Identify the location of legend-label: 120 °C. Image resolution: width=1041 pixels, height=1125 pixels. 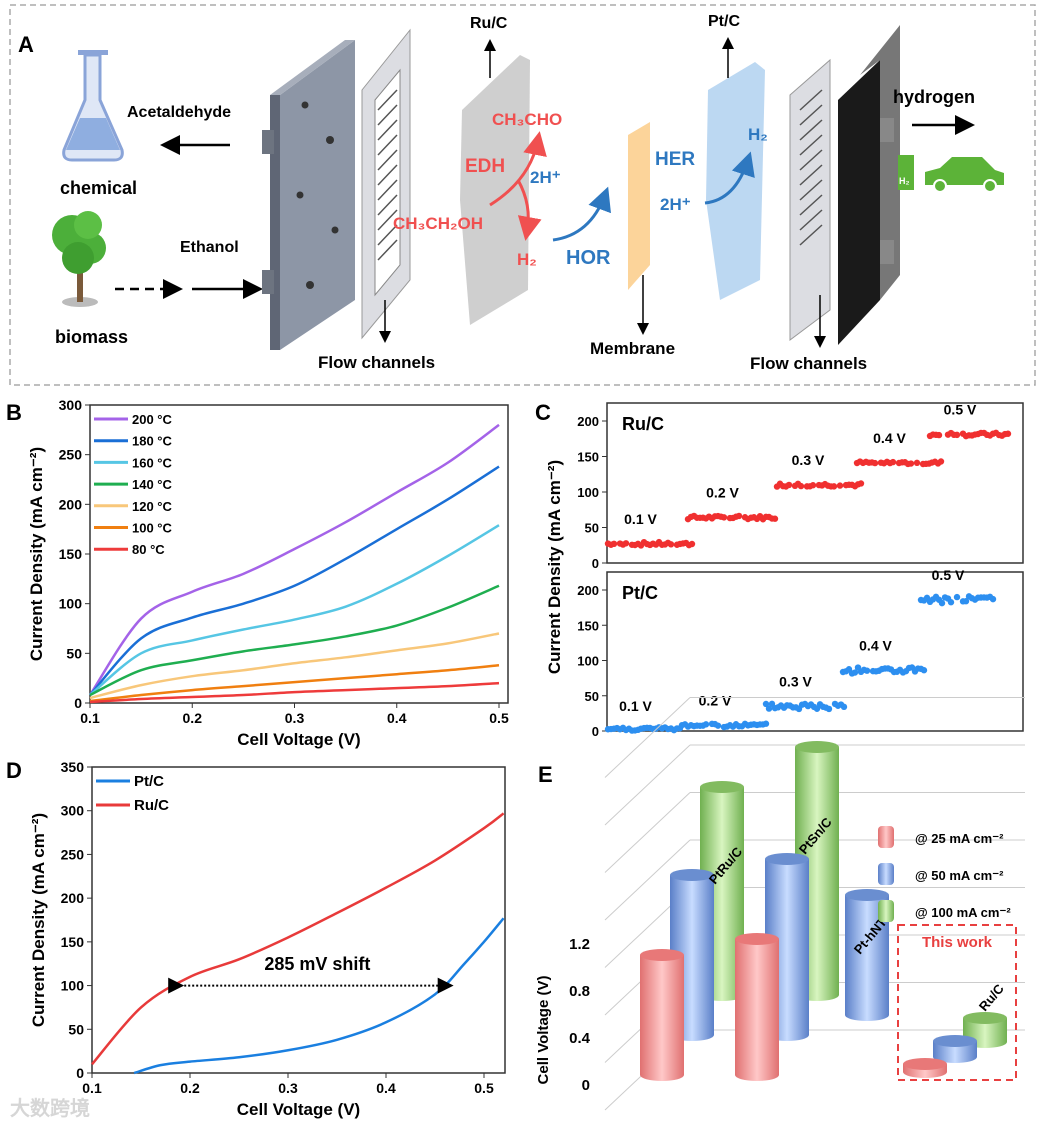
(152, 506).